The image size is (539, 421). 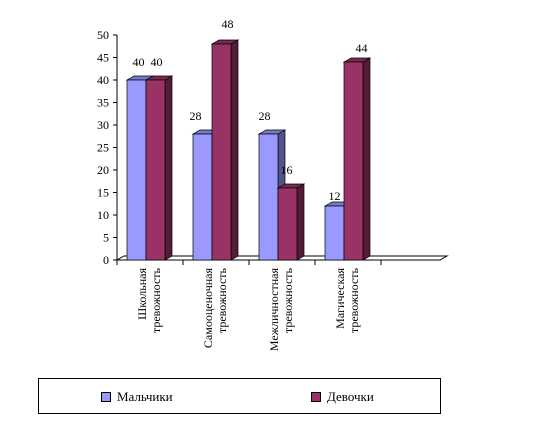 What do you see at coordinates (208, 308) in the screenshot?
I see `category-label-line: Самооценочная` at bounding box center [208, 308].